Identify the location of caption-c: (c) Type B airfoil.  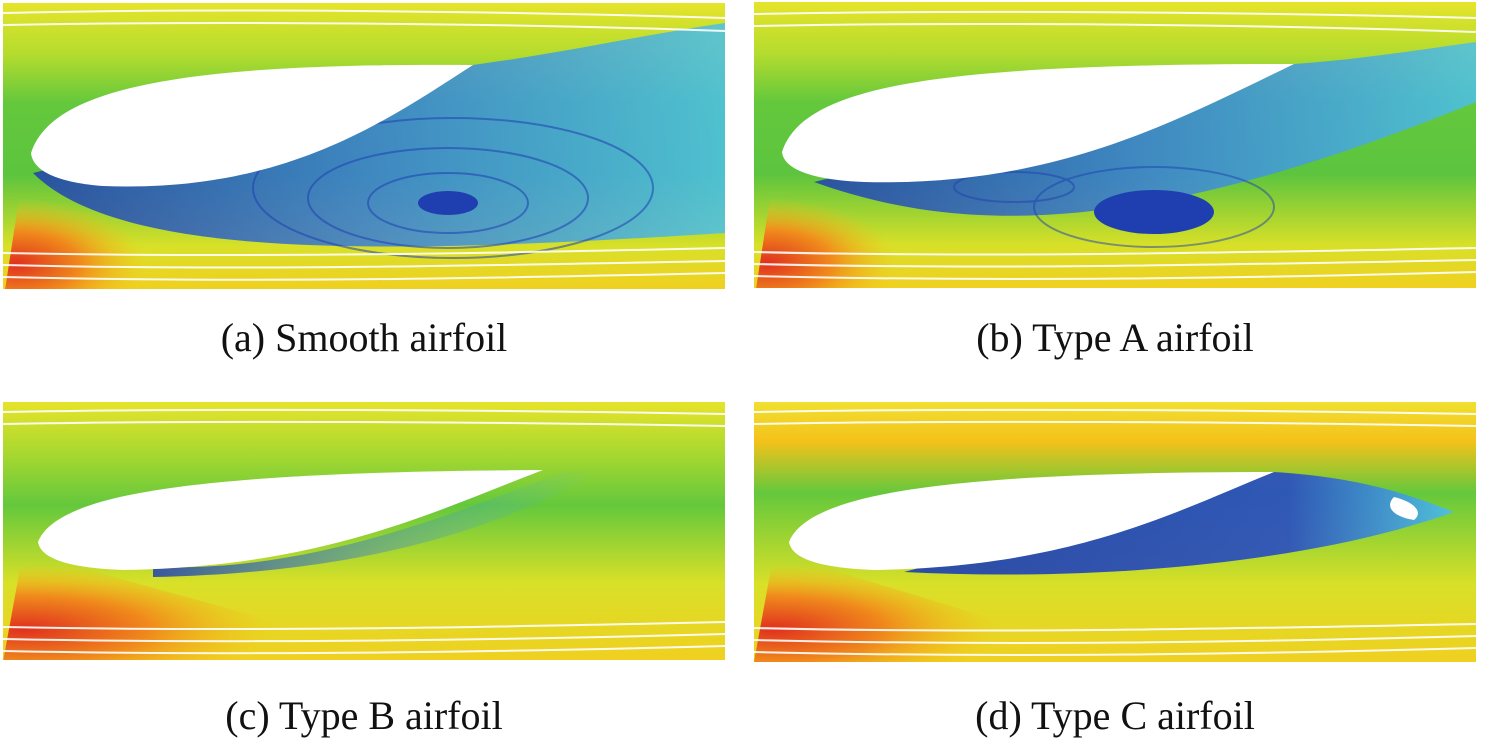
(364, 715).